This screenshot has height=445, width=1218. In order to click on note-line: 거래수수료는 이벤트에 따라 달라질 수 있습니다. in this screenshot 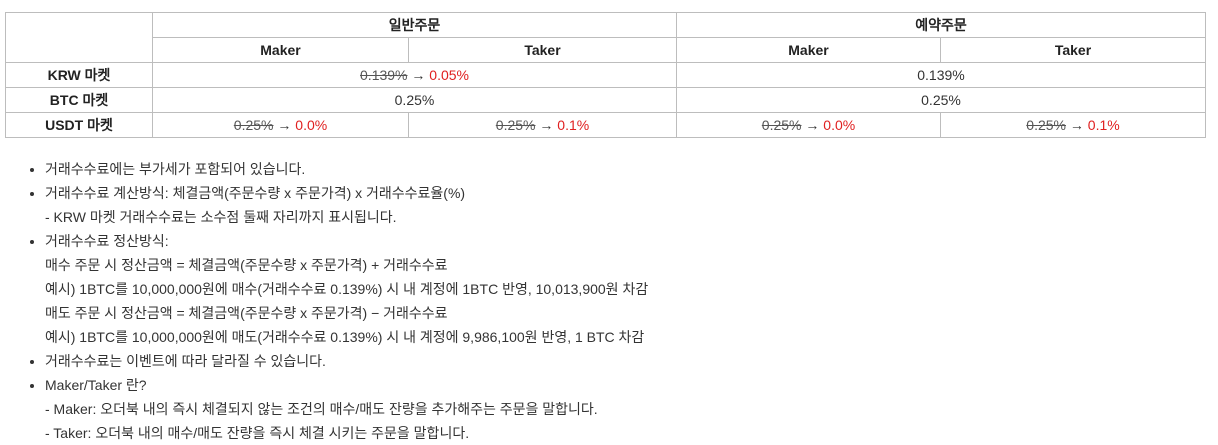, I will do `click(185, 361)`.